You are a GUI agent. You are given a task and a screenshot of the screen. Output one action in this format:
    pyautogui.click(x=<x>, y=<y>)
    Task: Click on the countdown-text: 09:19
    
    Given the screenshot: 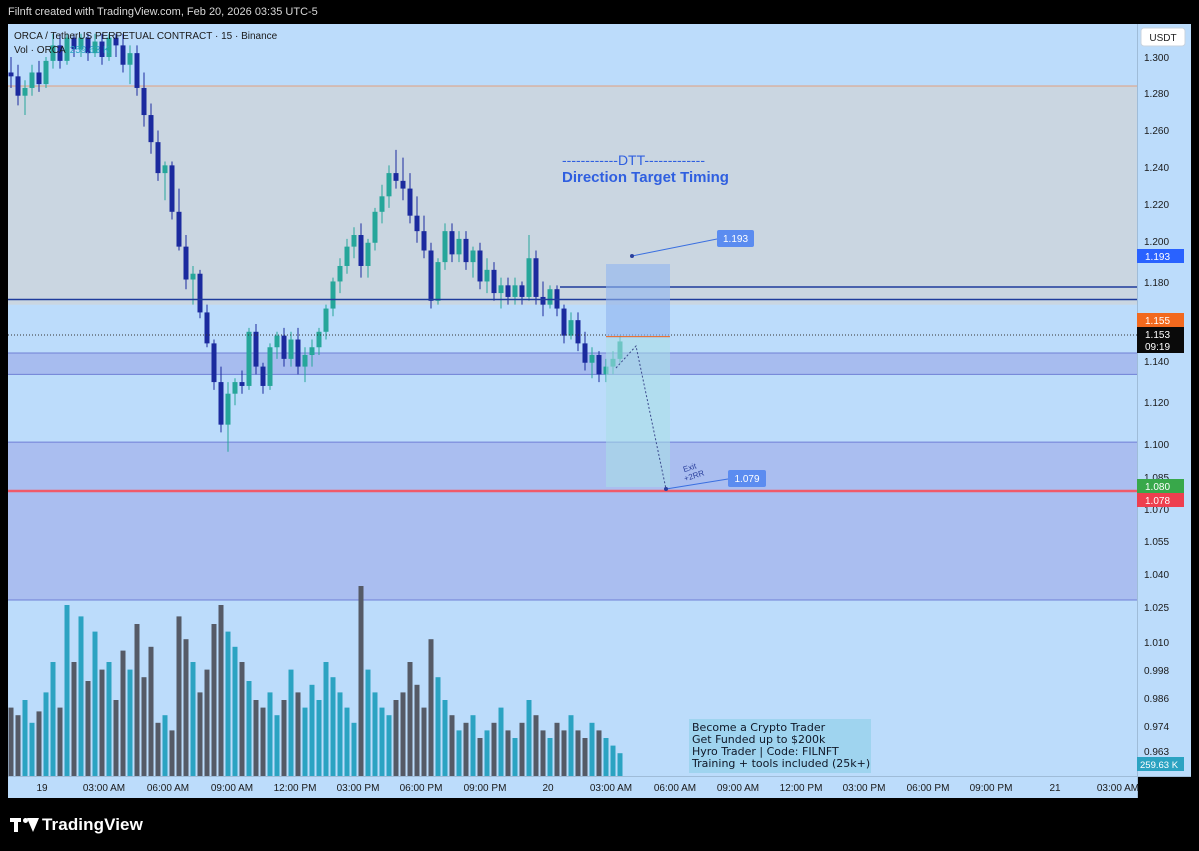 What is the action you would take?
    pyautogui.click(x=1157, y=347)
    